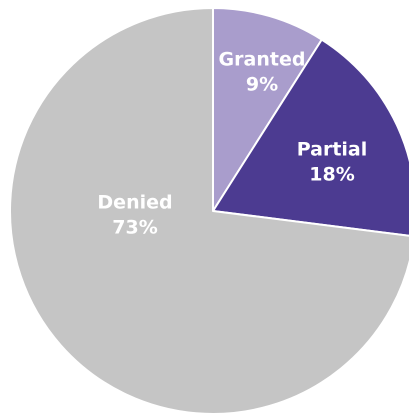 The height and width of the screenshot is (416, 409). I want to click on slice-label: Partial, so click(332, 150).